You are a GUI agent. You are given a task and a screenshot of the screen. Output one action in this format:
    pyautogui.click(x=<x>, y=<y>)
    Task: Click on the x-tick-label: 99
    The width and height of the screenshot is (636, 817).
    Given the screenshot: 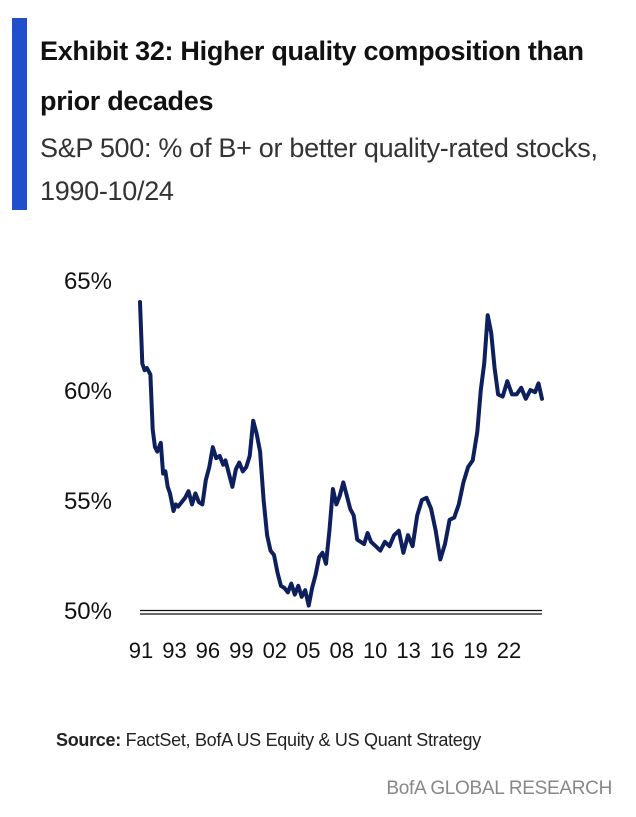 What is the action you would take?
    pyautogui.click(x=241, y=650)
    